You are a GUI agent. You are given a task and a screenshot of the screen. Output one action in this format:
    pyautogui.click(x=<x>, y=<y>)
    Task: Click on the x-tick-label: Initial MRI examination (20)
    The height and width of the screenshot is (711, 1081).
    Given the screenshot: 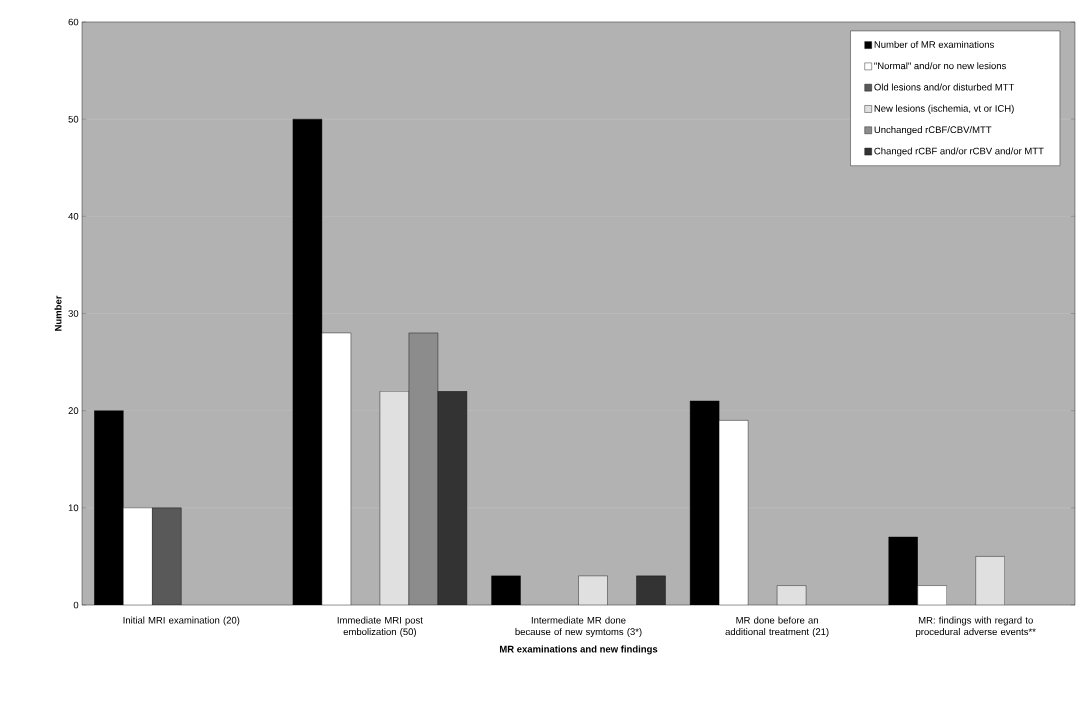 What is the action you would take?
    pyautogui.click(x=181, y=621)
    